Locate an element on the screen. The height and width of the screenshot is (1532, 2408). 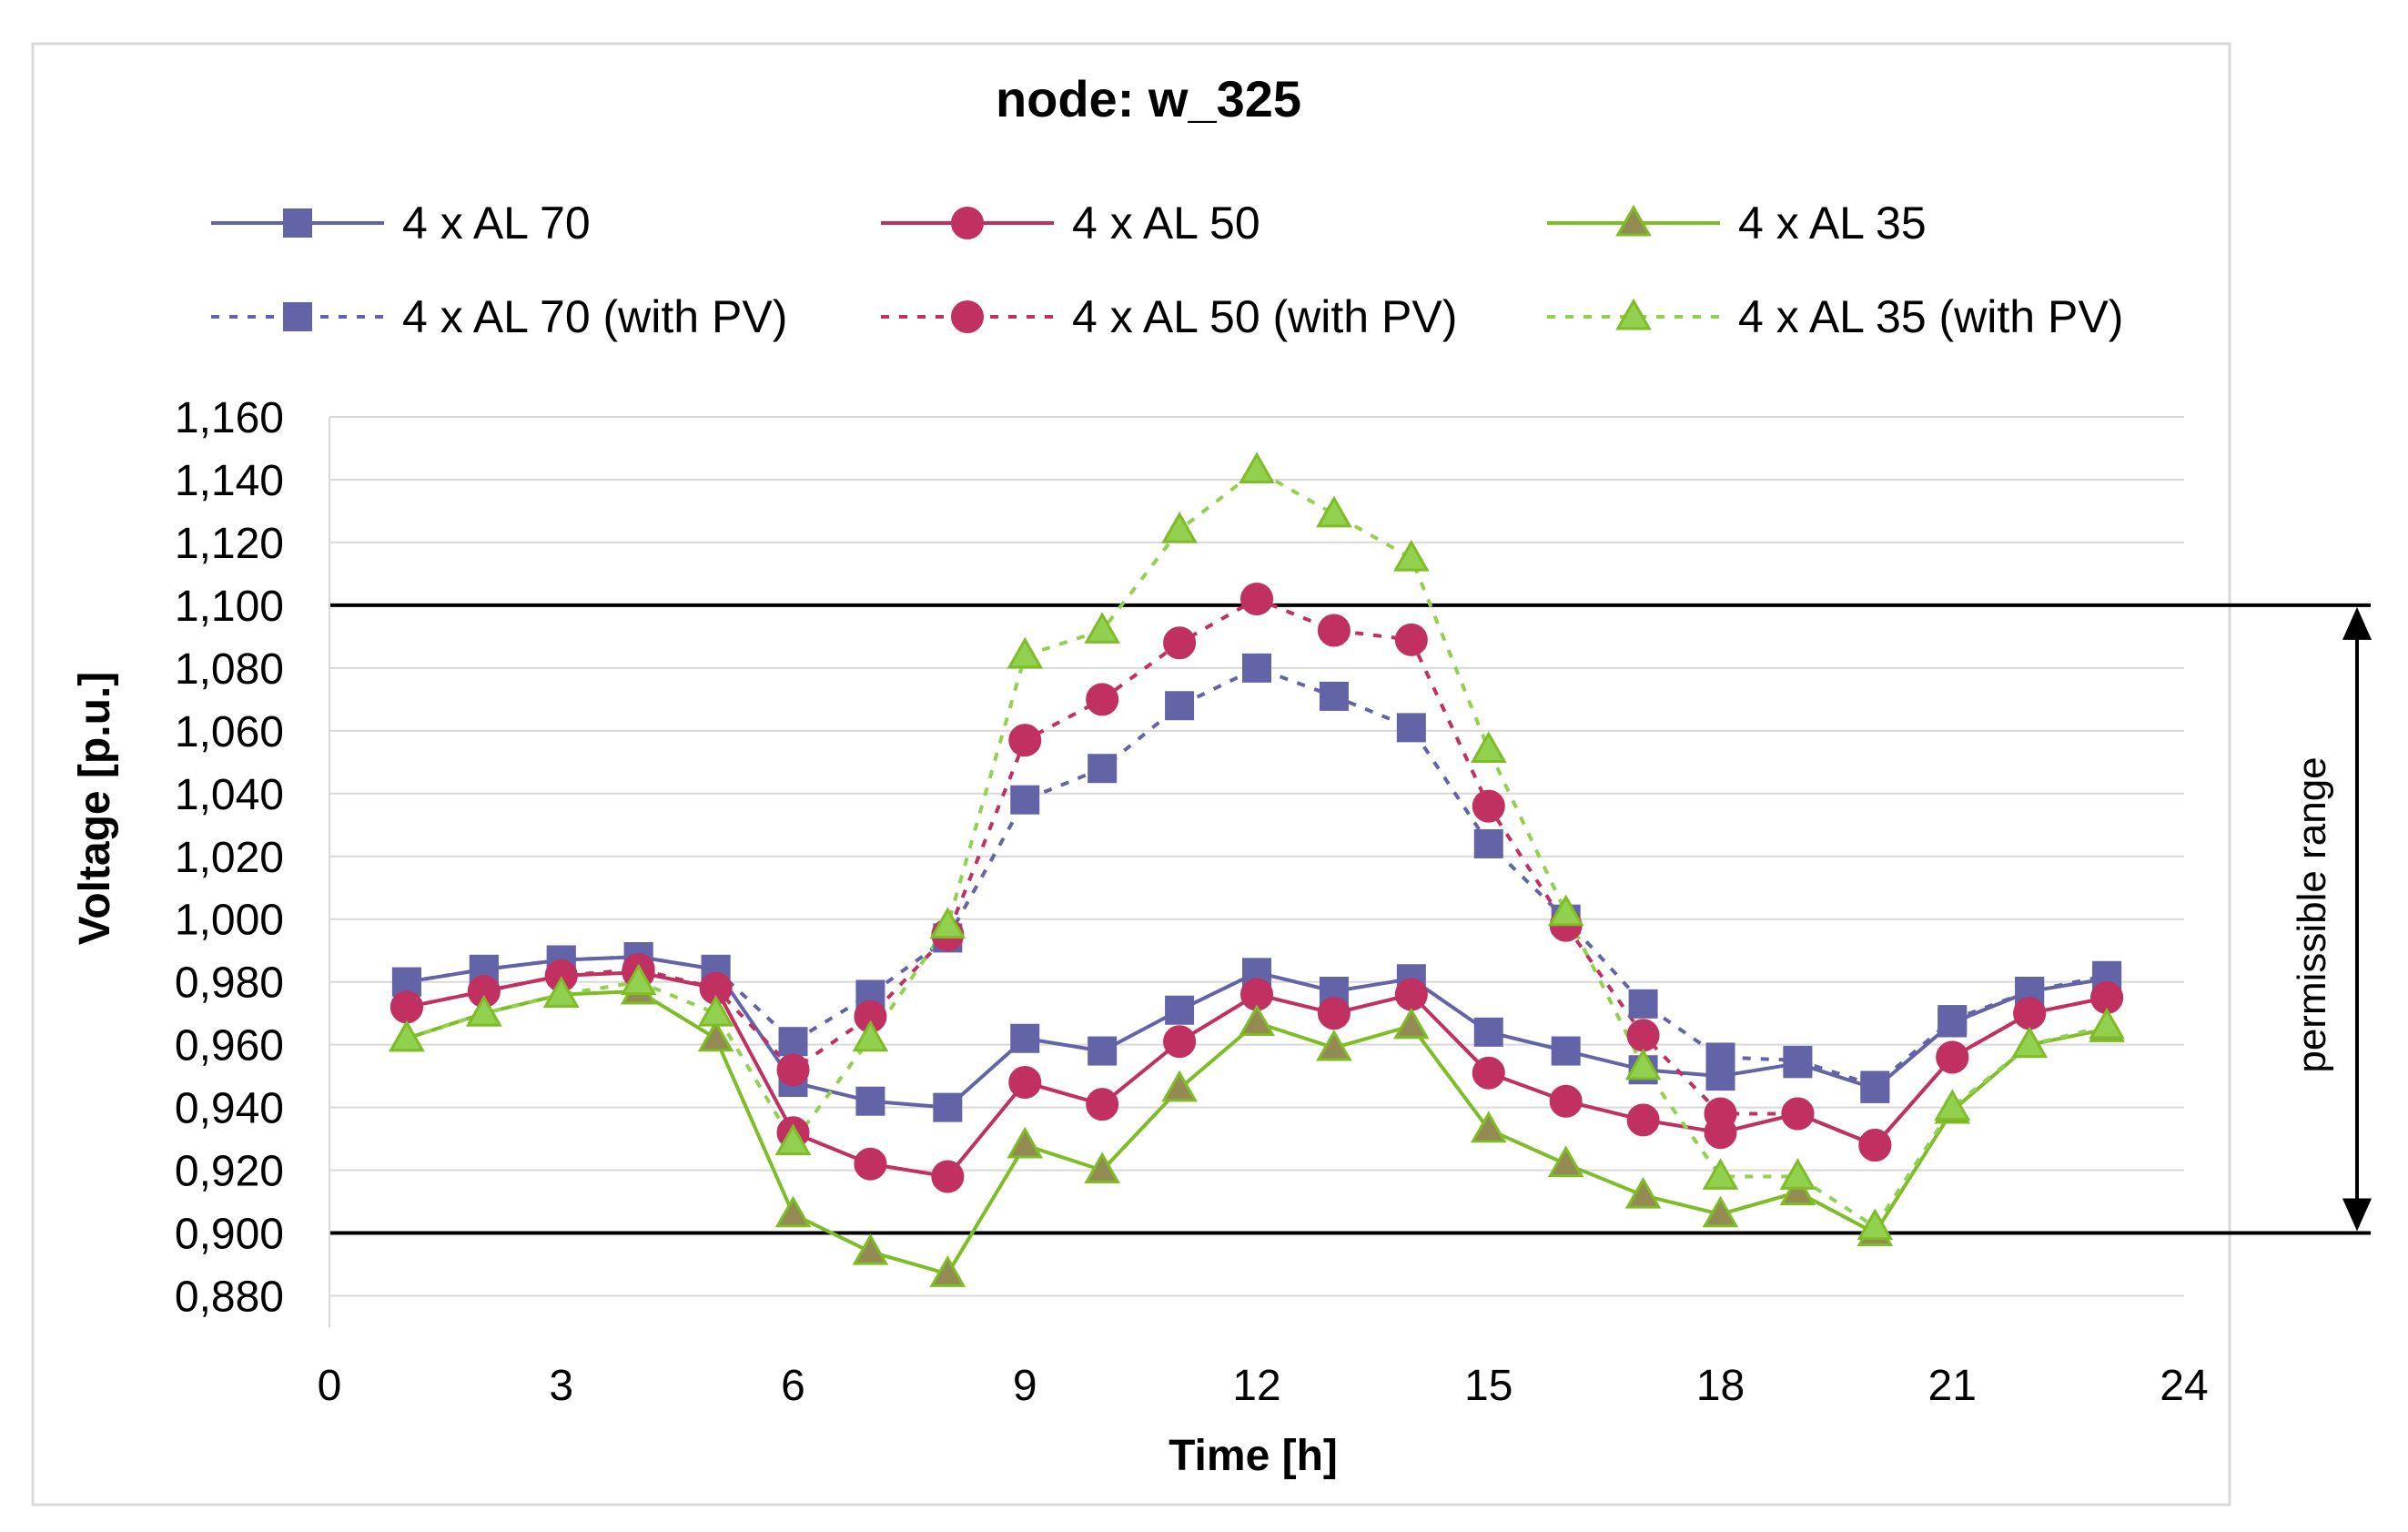
x-tick-label: 21 is located at coordinates (1952, 1386).